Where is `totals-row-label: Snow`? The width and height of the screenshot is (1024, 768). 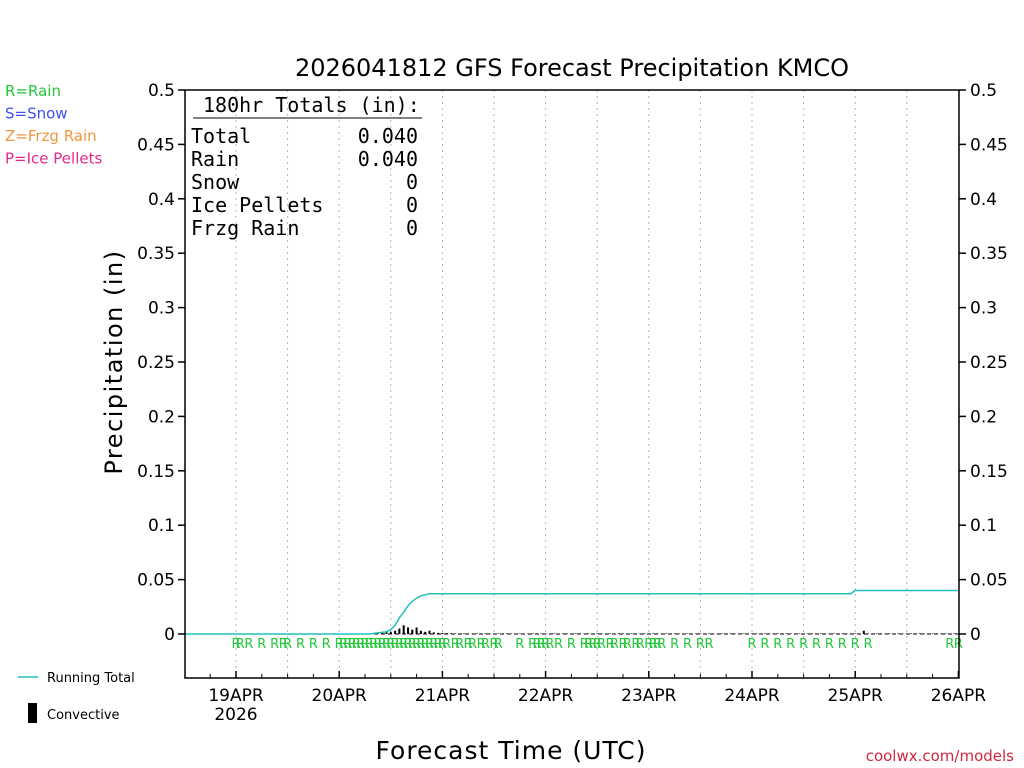
totals-row-label: Snow is located at coordinates (215, 182).